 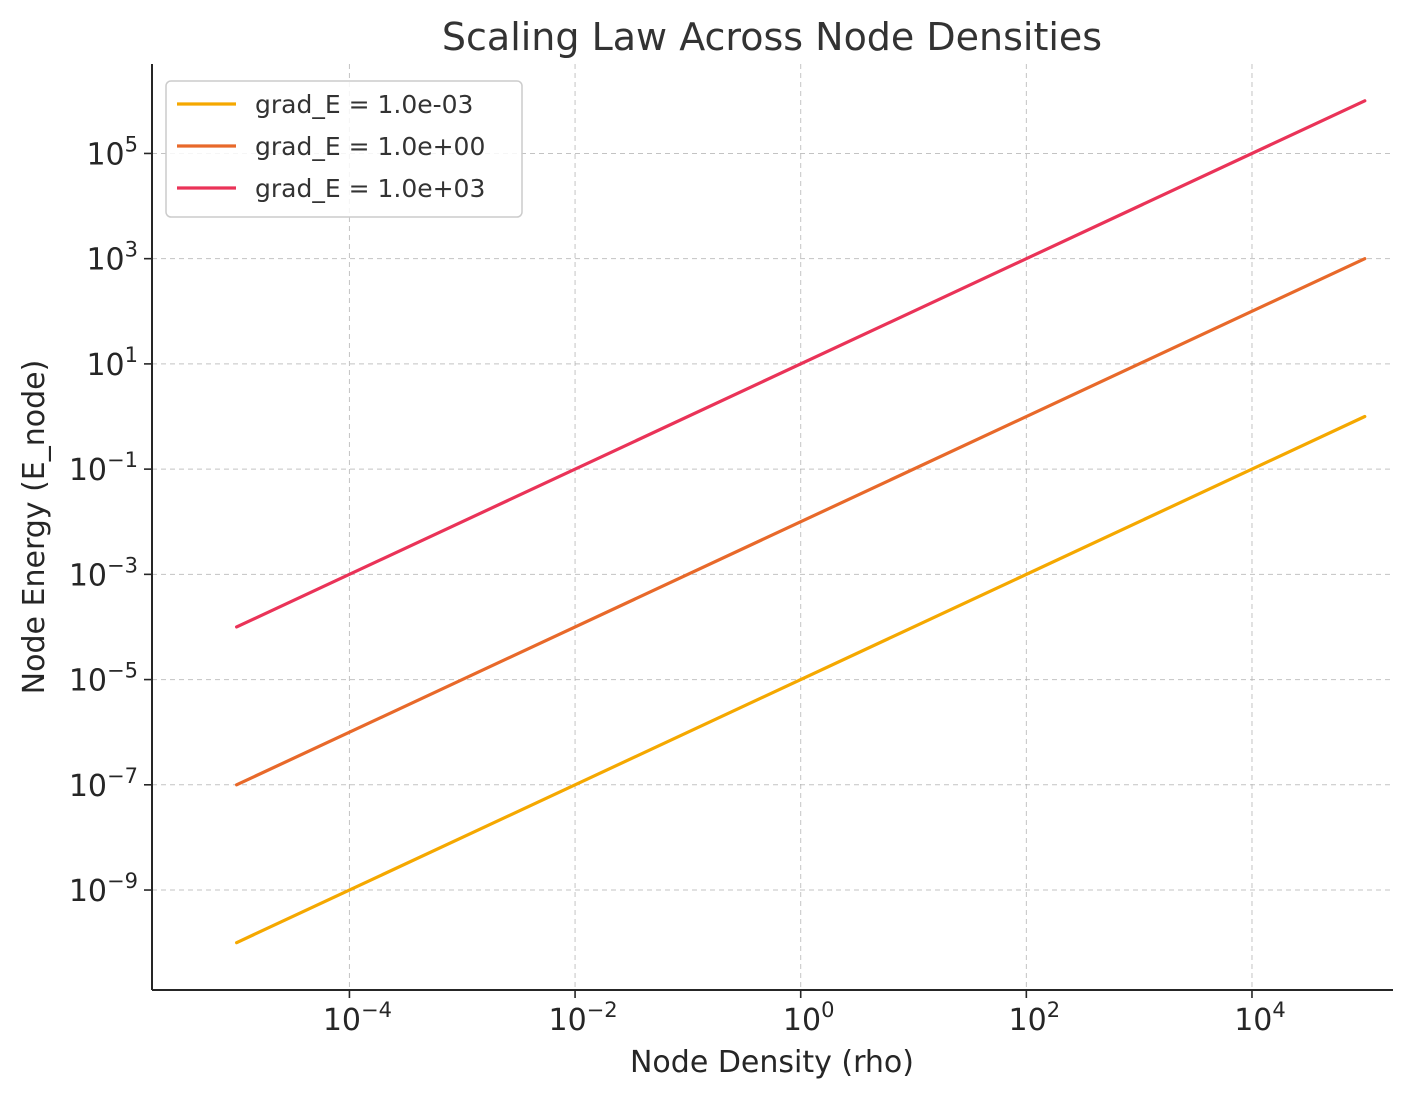 I want to click on y-tick-label: 10⁻¹, so click(x=103, y=468).